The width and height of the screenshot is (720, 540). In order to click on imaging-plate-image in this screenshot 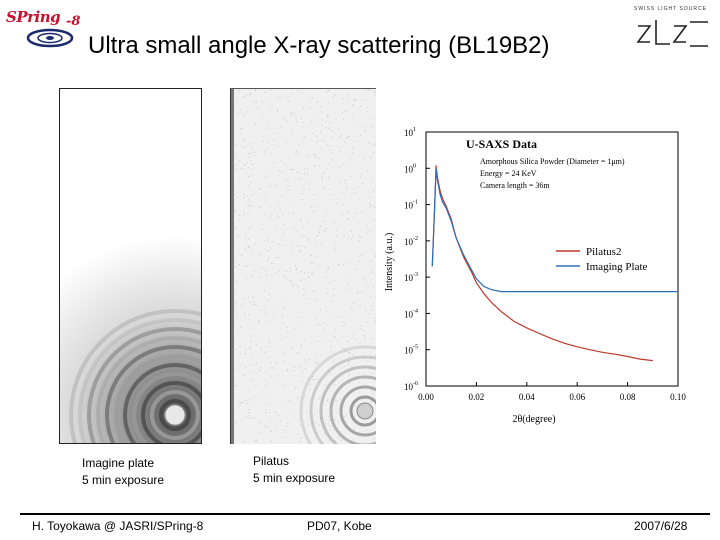, I will do `click(130, 266)`.